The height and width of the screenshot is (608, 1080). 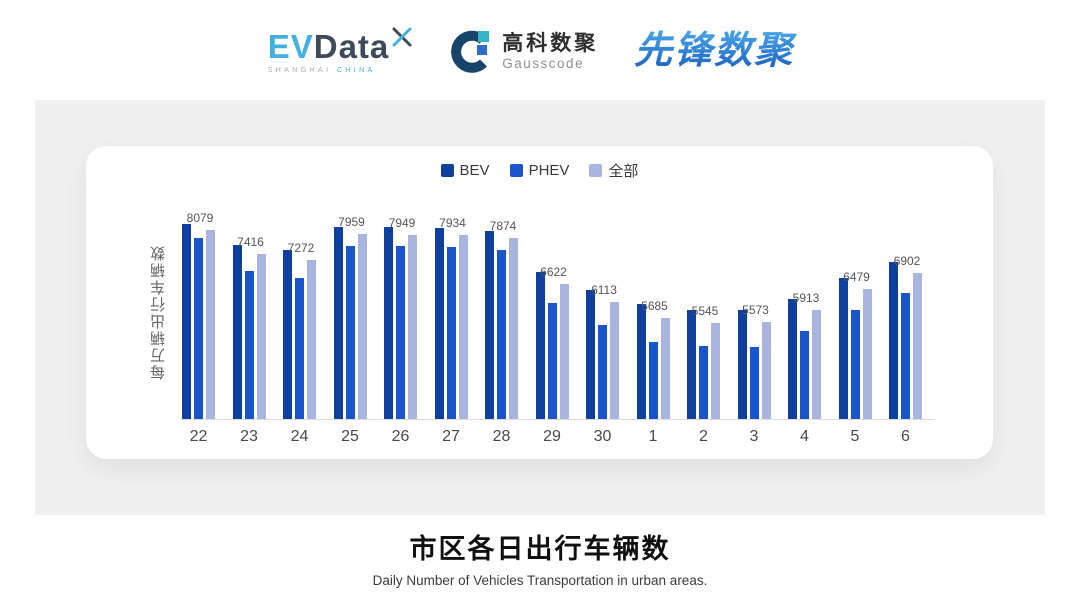 I want to click on evdata-wordmark: EV Data, so click(x=341, y=46).